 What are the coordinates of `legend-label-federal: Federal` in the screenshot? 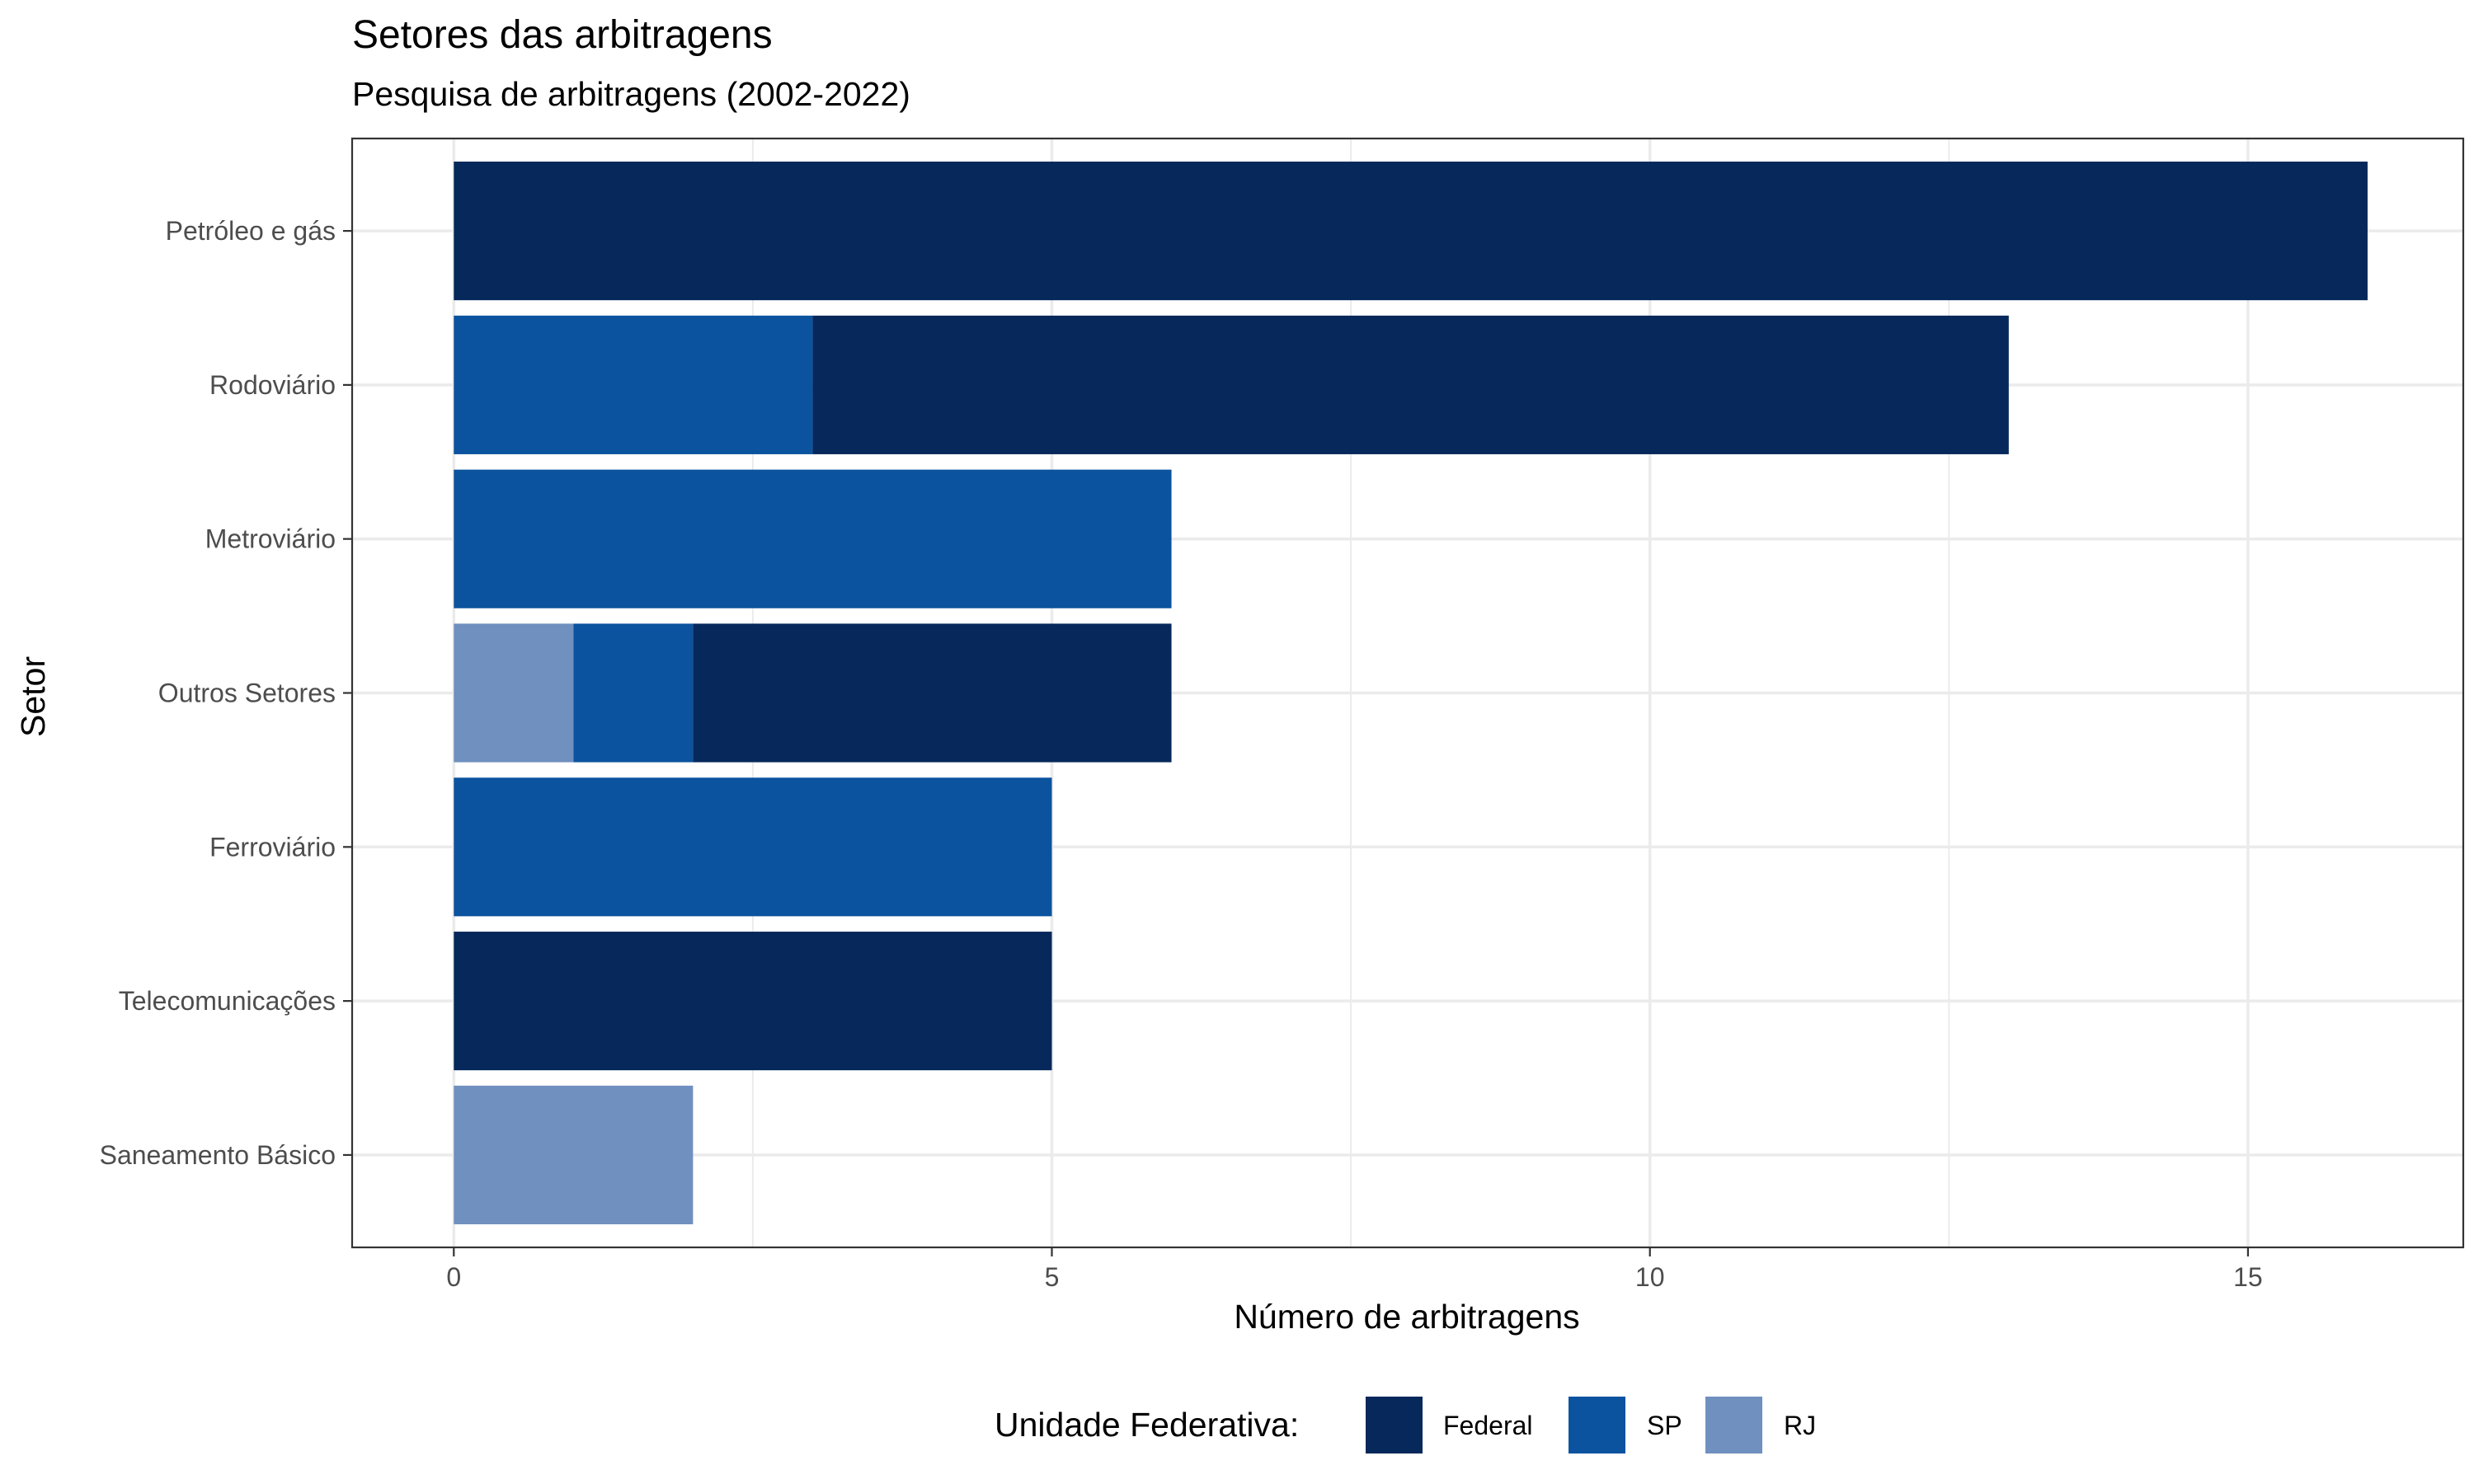 It's located at (1488, 1425).